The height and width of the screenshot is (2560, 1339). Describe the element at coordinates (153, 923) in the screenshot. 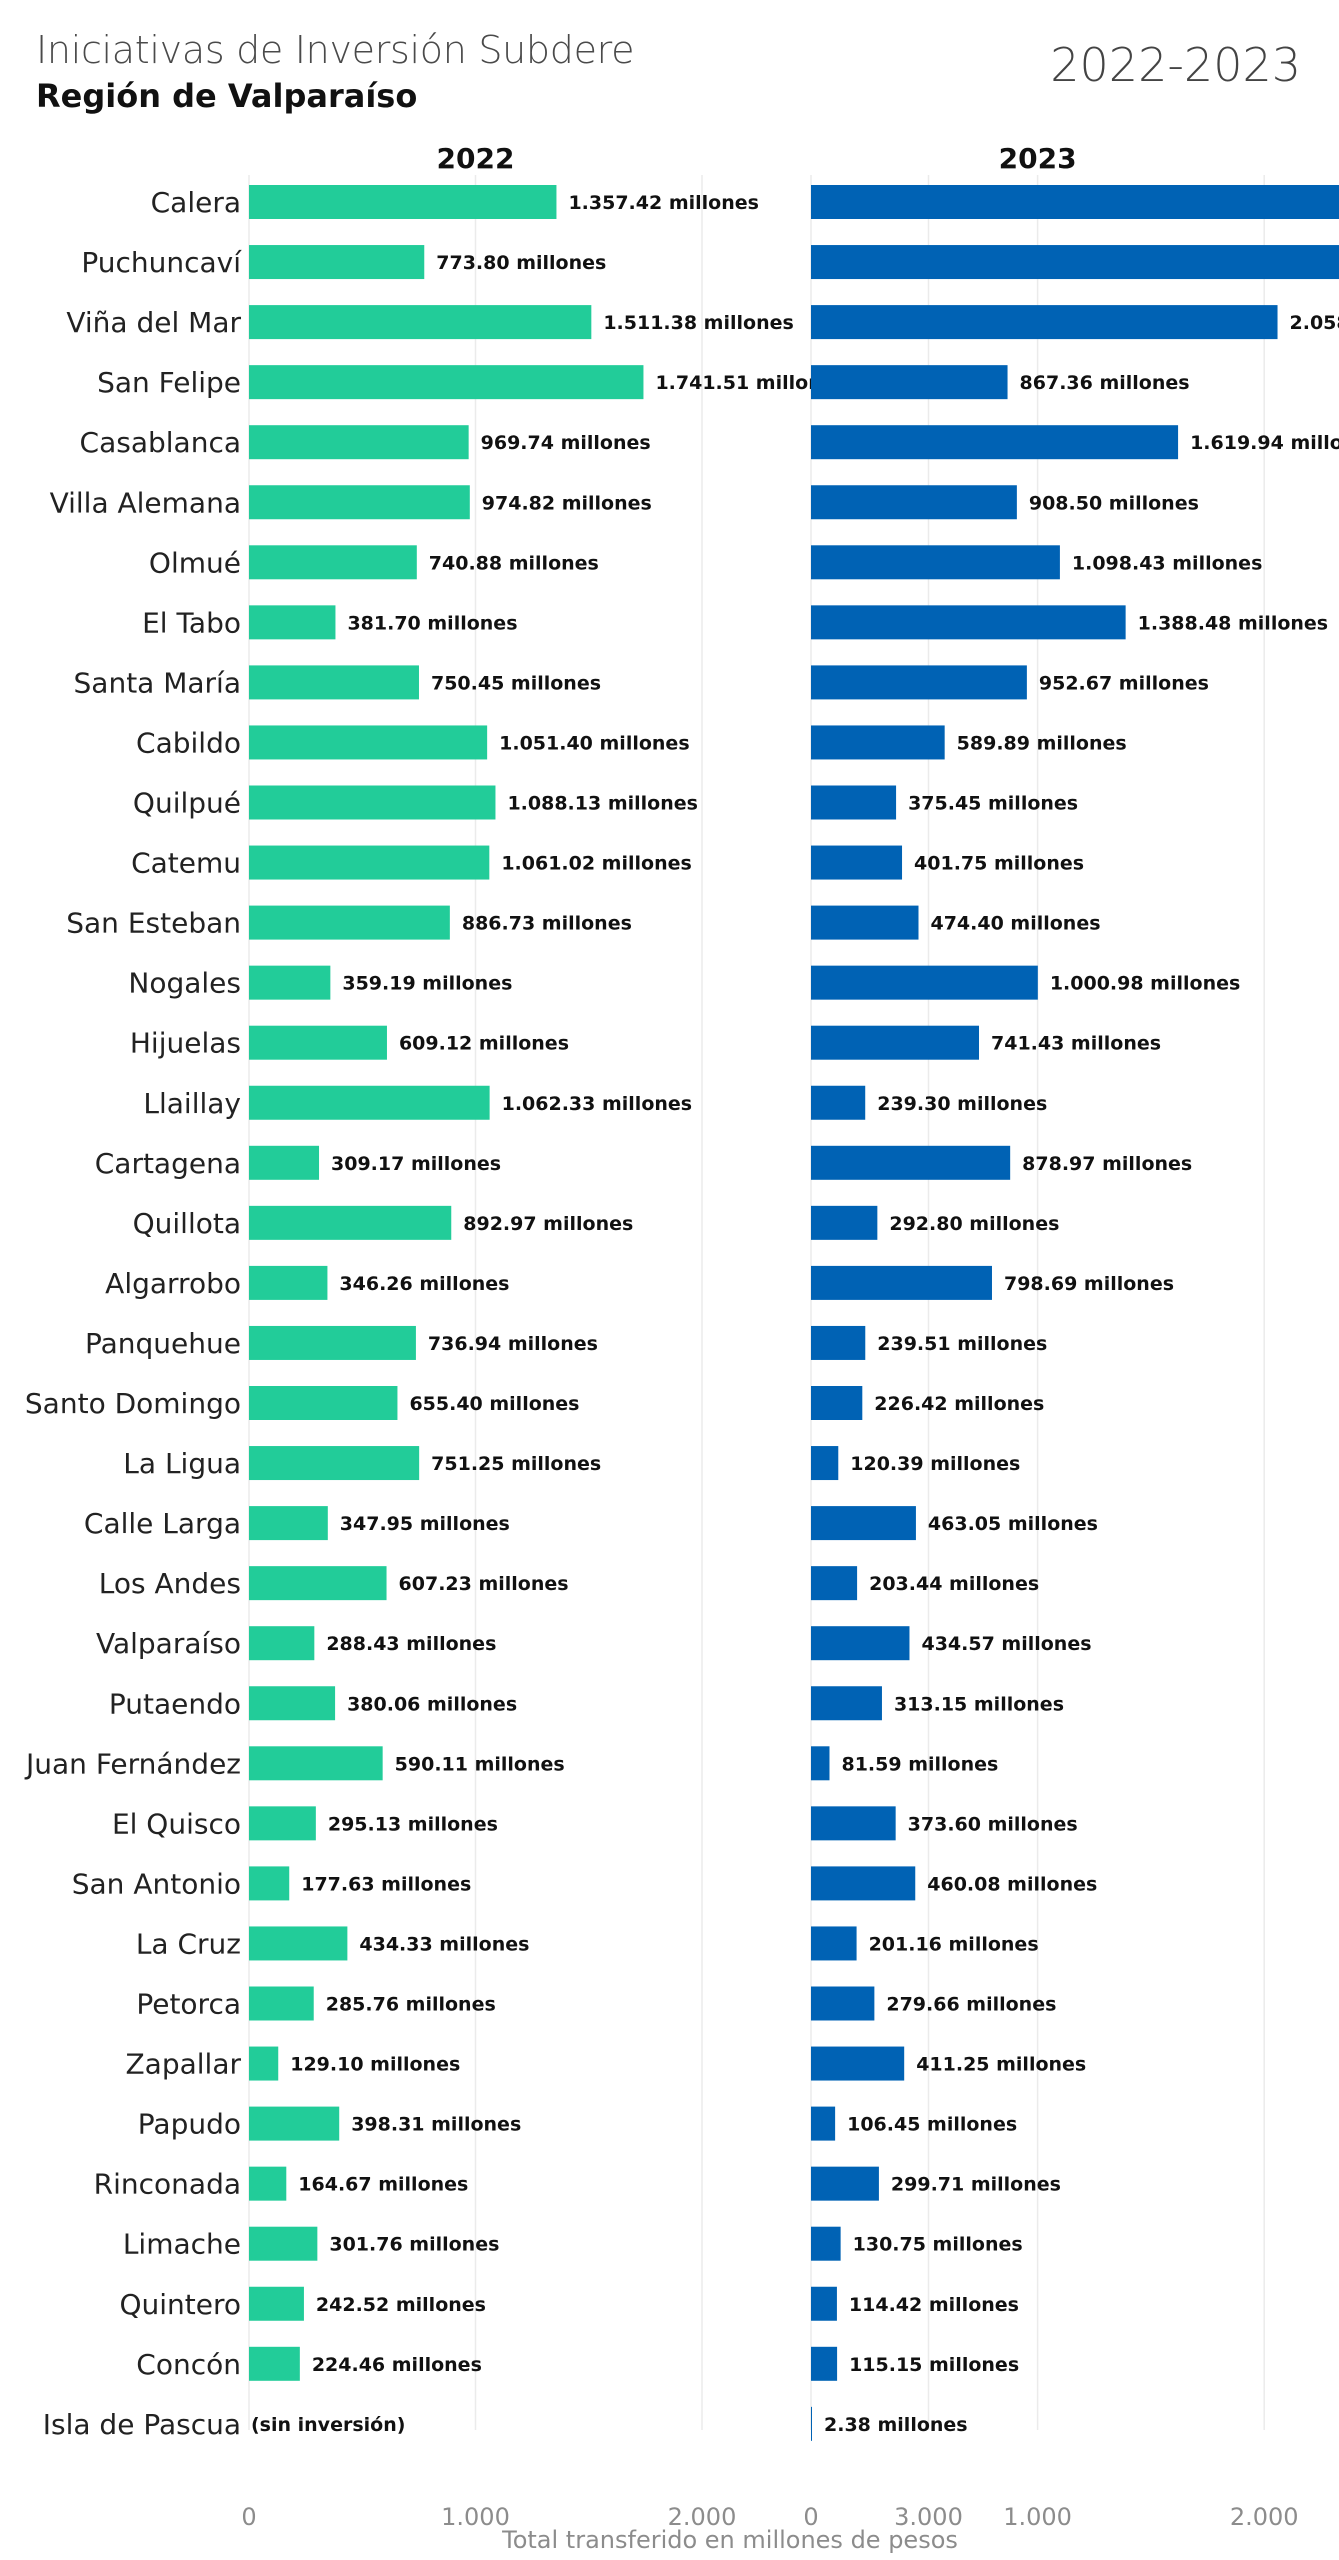

I see `category-label: San Esteban` at that location.